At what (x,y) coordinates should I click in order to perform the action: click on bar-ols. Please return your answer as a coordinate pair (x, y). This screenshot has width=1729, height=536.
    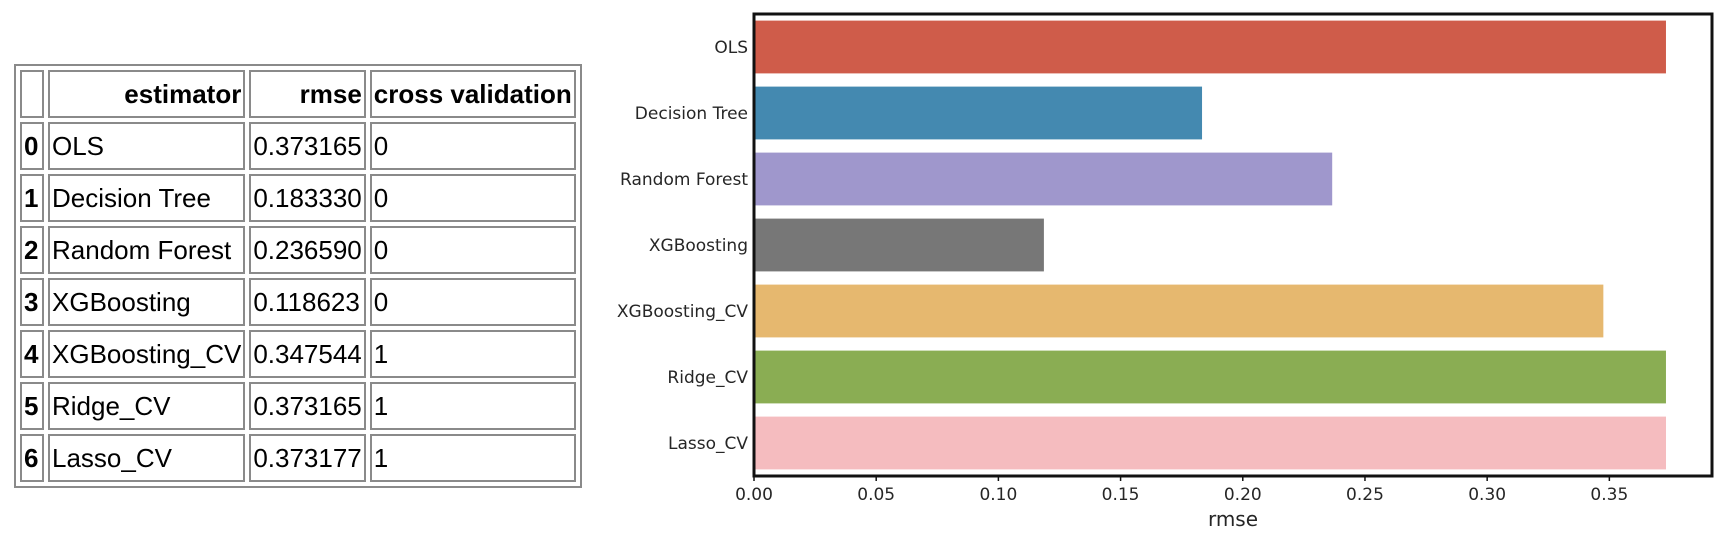
    Looking at the image, I should click on (1210, 47).